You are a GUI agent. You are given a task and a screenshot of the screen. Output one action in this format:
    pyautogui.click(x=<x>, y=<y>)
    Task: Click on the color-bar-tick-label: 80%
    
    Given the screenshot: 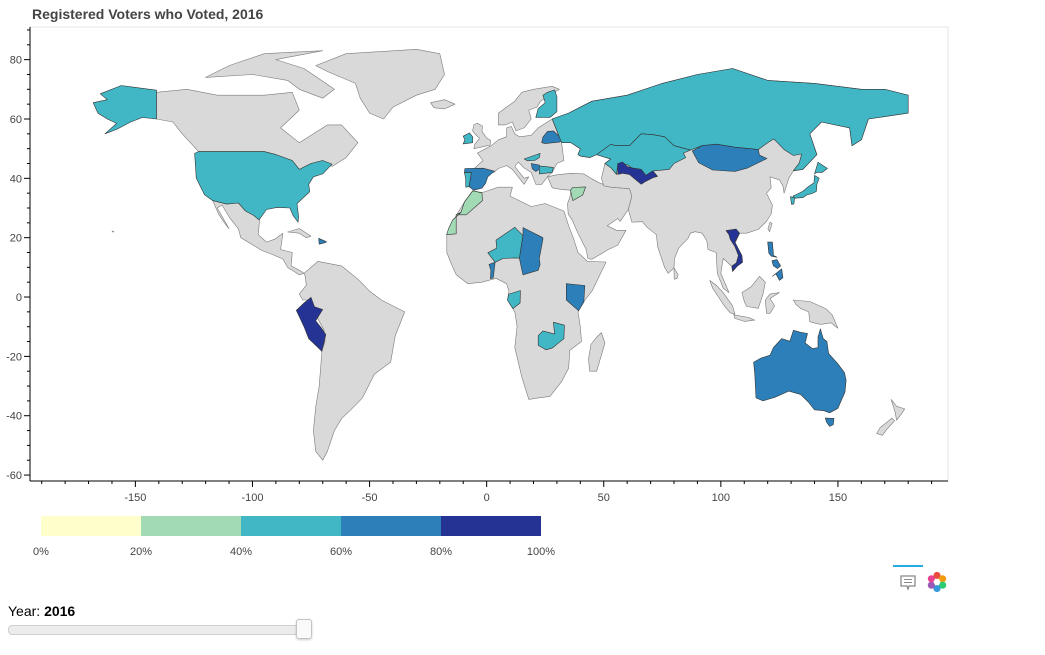 What is the action you would take?
    pyautogui.click(x=441, y=552)
    